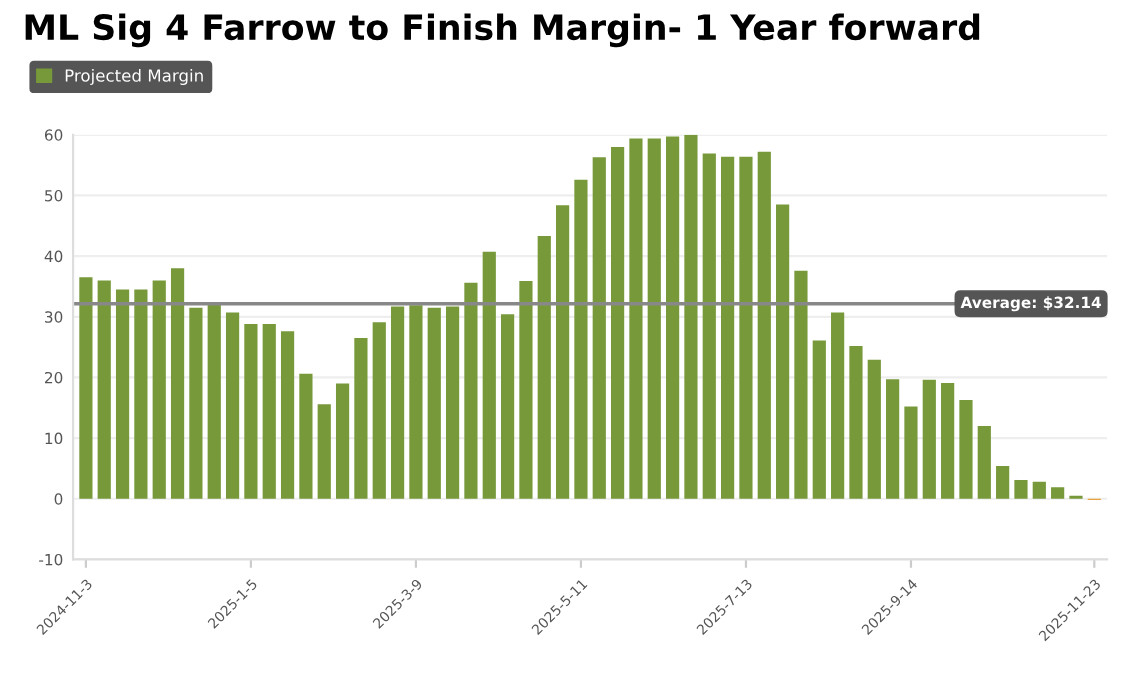 Image resolution: width=1124 pixels, height=674 pixels. What do you see at coordinates (134, 77) in the screenshot?
I see `legend-label: Projected Margin` at bounding box center [134, 77].